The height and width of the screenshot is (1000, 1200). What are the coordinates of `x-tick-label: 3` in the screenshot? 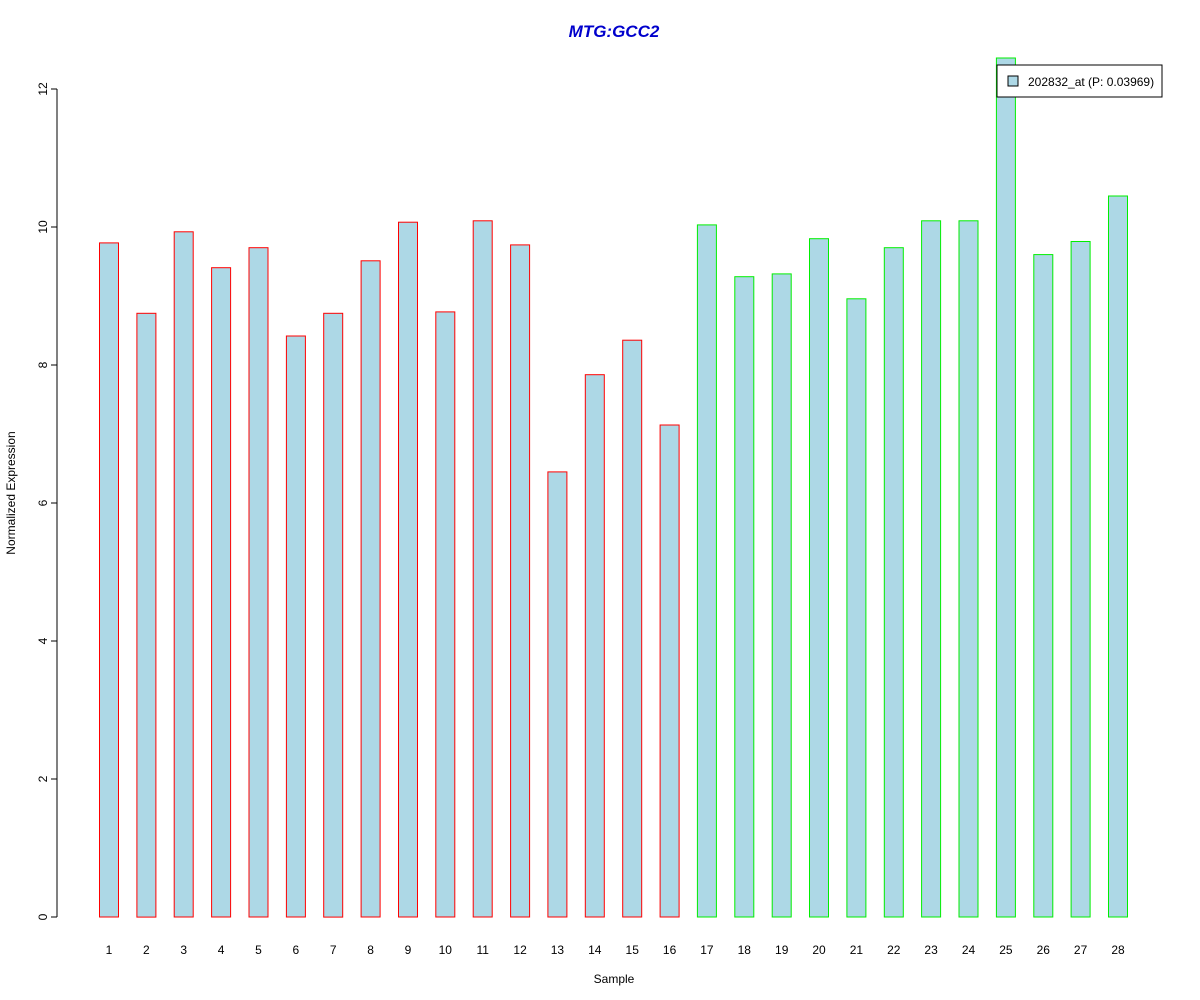 It's located at (183, 950).